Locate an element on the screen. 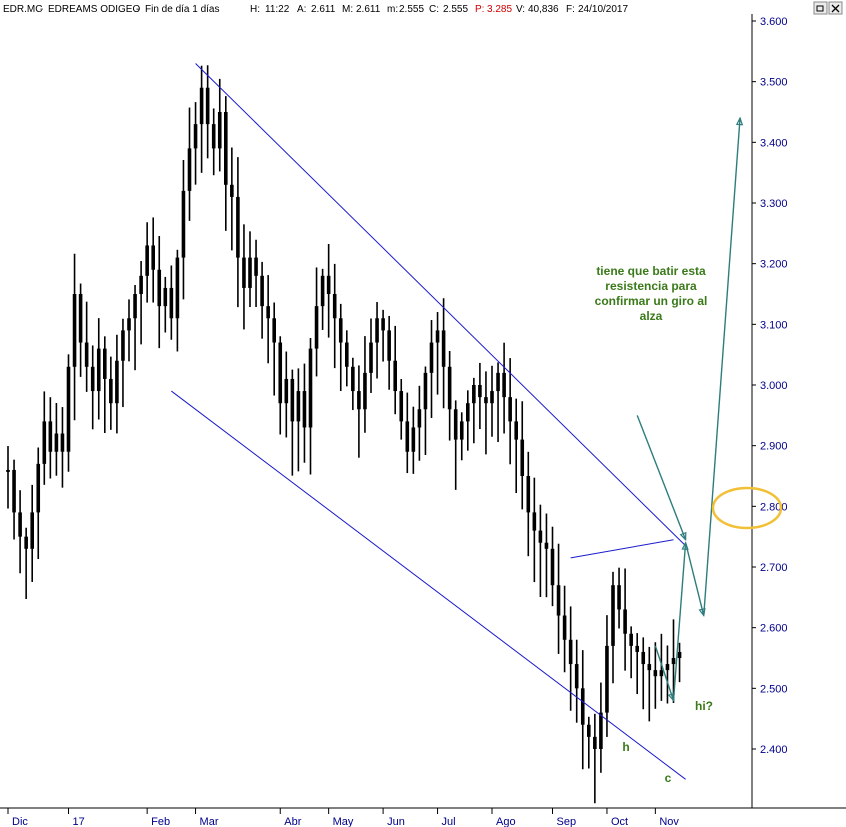 This screenshot has height=827, width=846. projection-arrows is located at coordinates (690, 409).